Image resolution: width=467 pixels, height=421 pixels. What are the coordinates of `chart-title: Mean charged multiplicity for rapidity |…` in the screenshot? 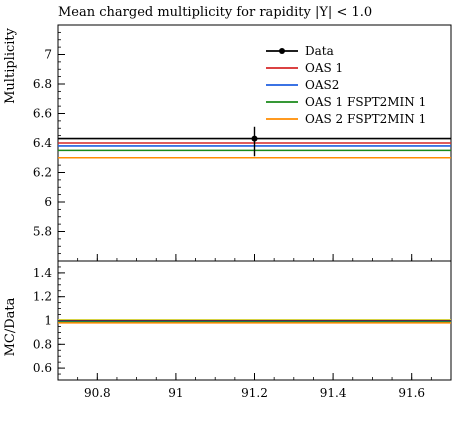 It's located at (215, 12).